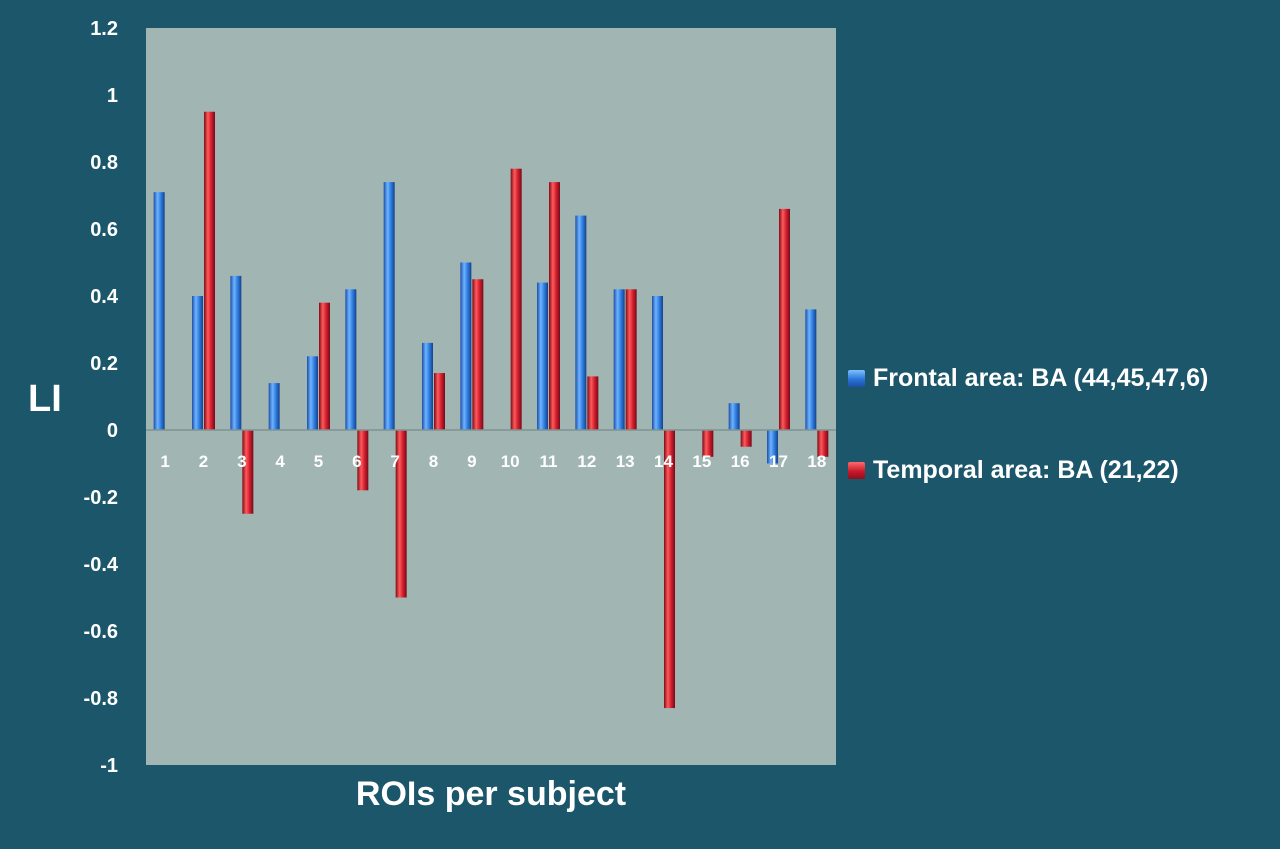 This screenshot has height=849, width=1280. I want to click on x-tick-label: 9, so click(471, 461).